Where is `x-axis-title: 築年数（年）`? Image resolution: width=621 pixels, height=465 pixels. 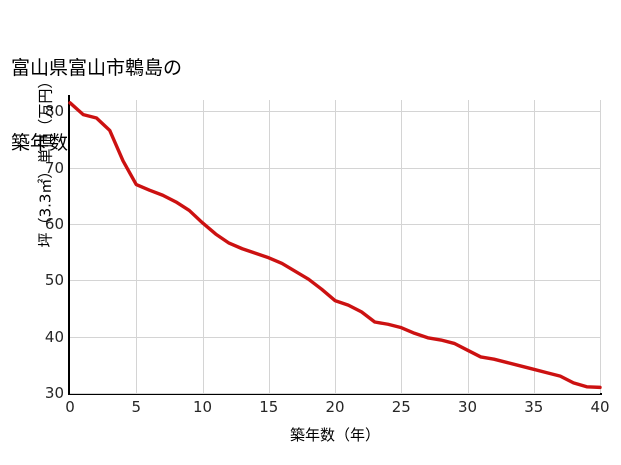 x-axis-title: 築年数（年） is located at coordinates (334, 435).